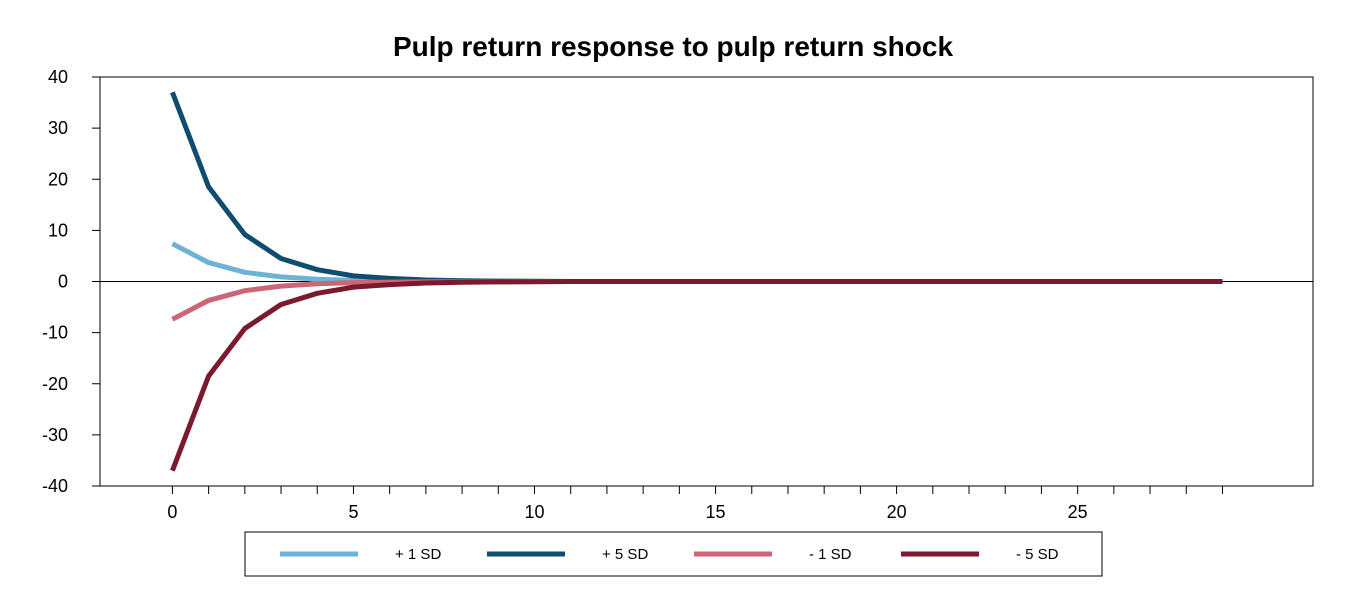 The image size is (1347, 606). What do you see at coordinates (353, 512) in the screenshot?
I see `x-tick-label: 5` at bounding box center [353, 512].